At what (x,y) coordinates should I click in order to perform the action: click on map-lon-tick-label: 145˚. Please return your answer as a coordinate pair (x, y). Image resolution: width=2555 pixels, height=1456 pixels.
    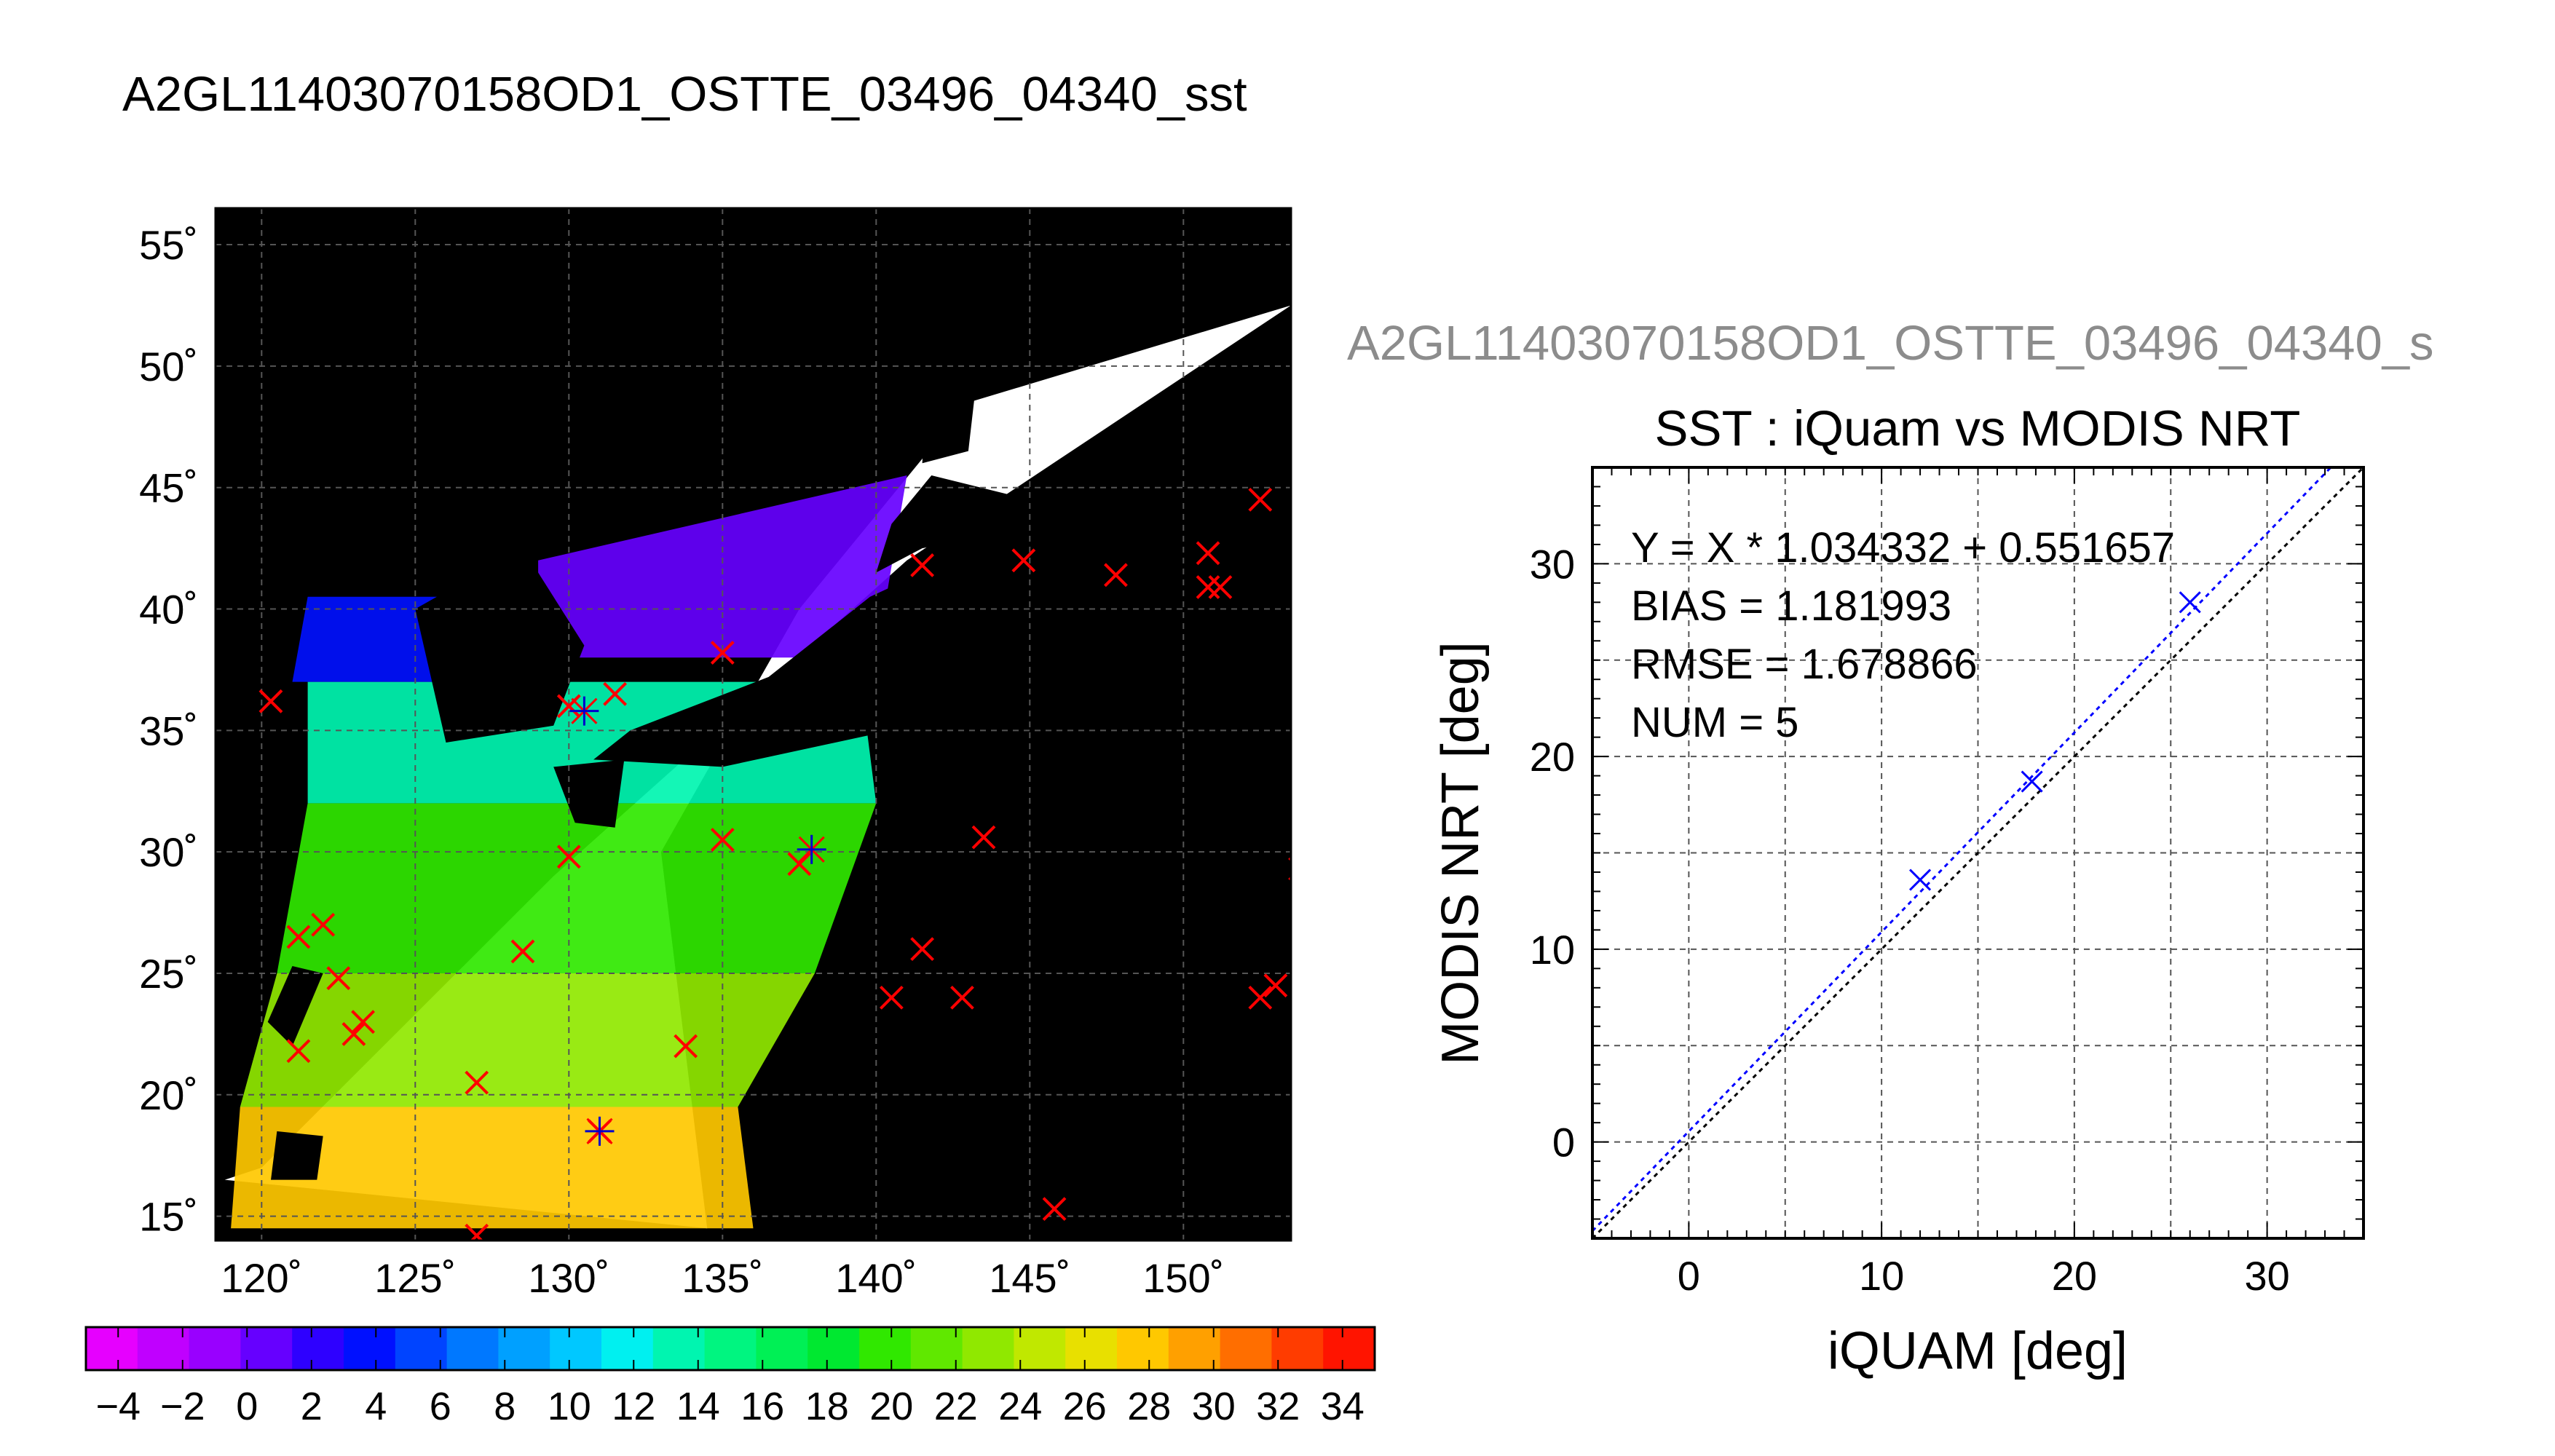
    Looking at the image, I should click on (1029, 1278).